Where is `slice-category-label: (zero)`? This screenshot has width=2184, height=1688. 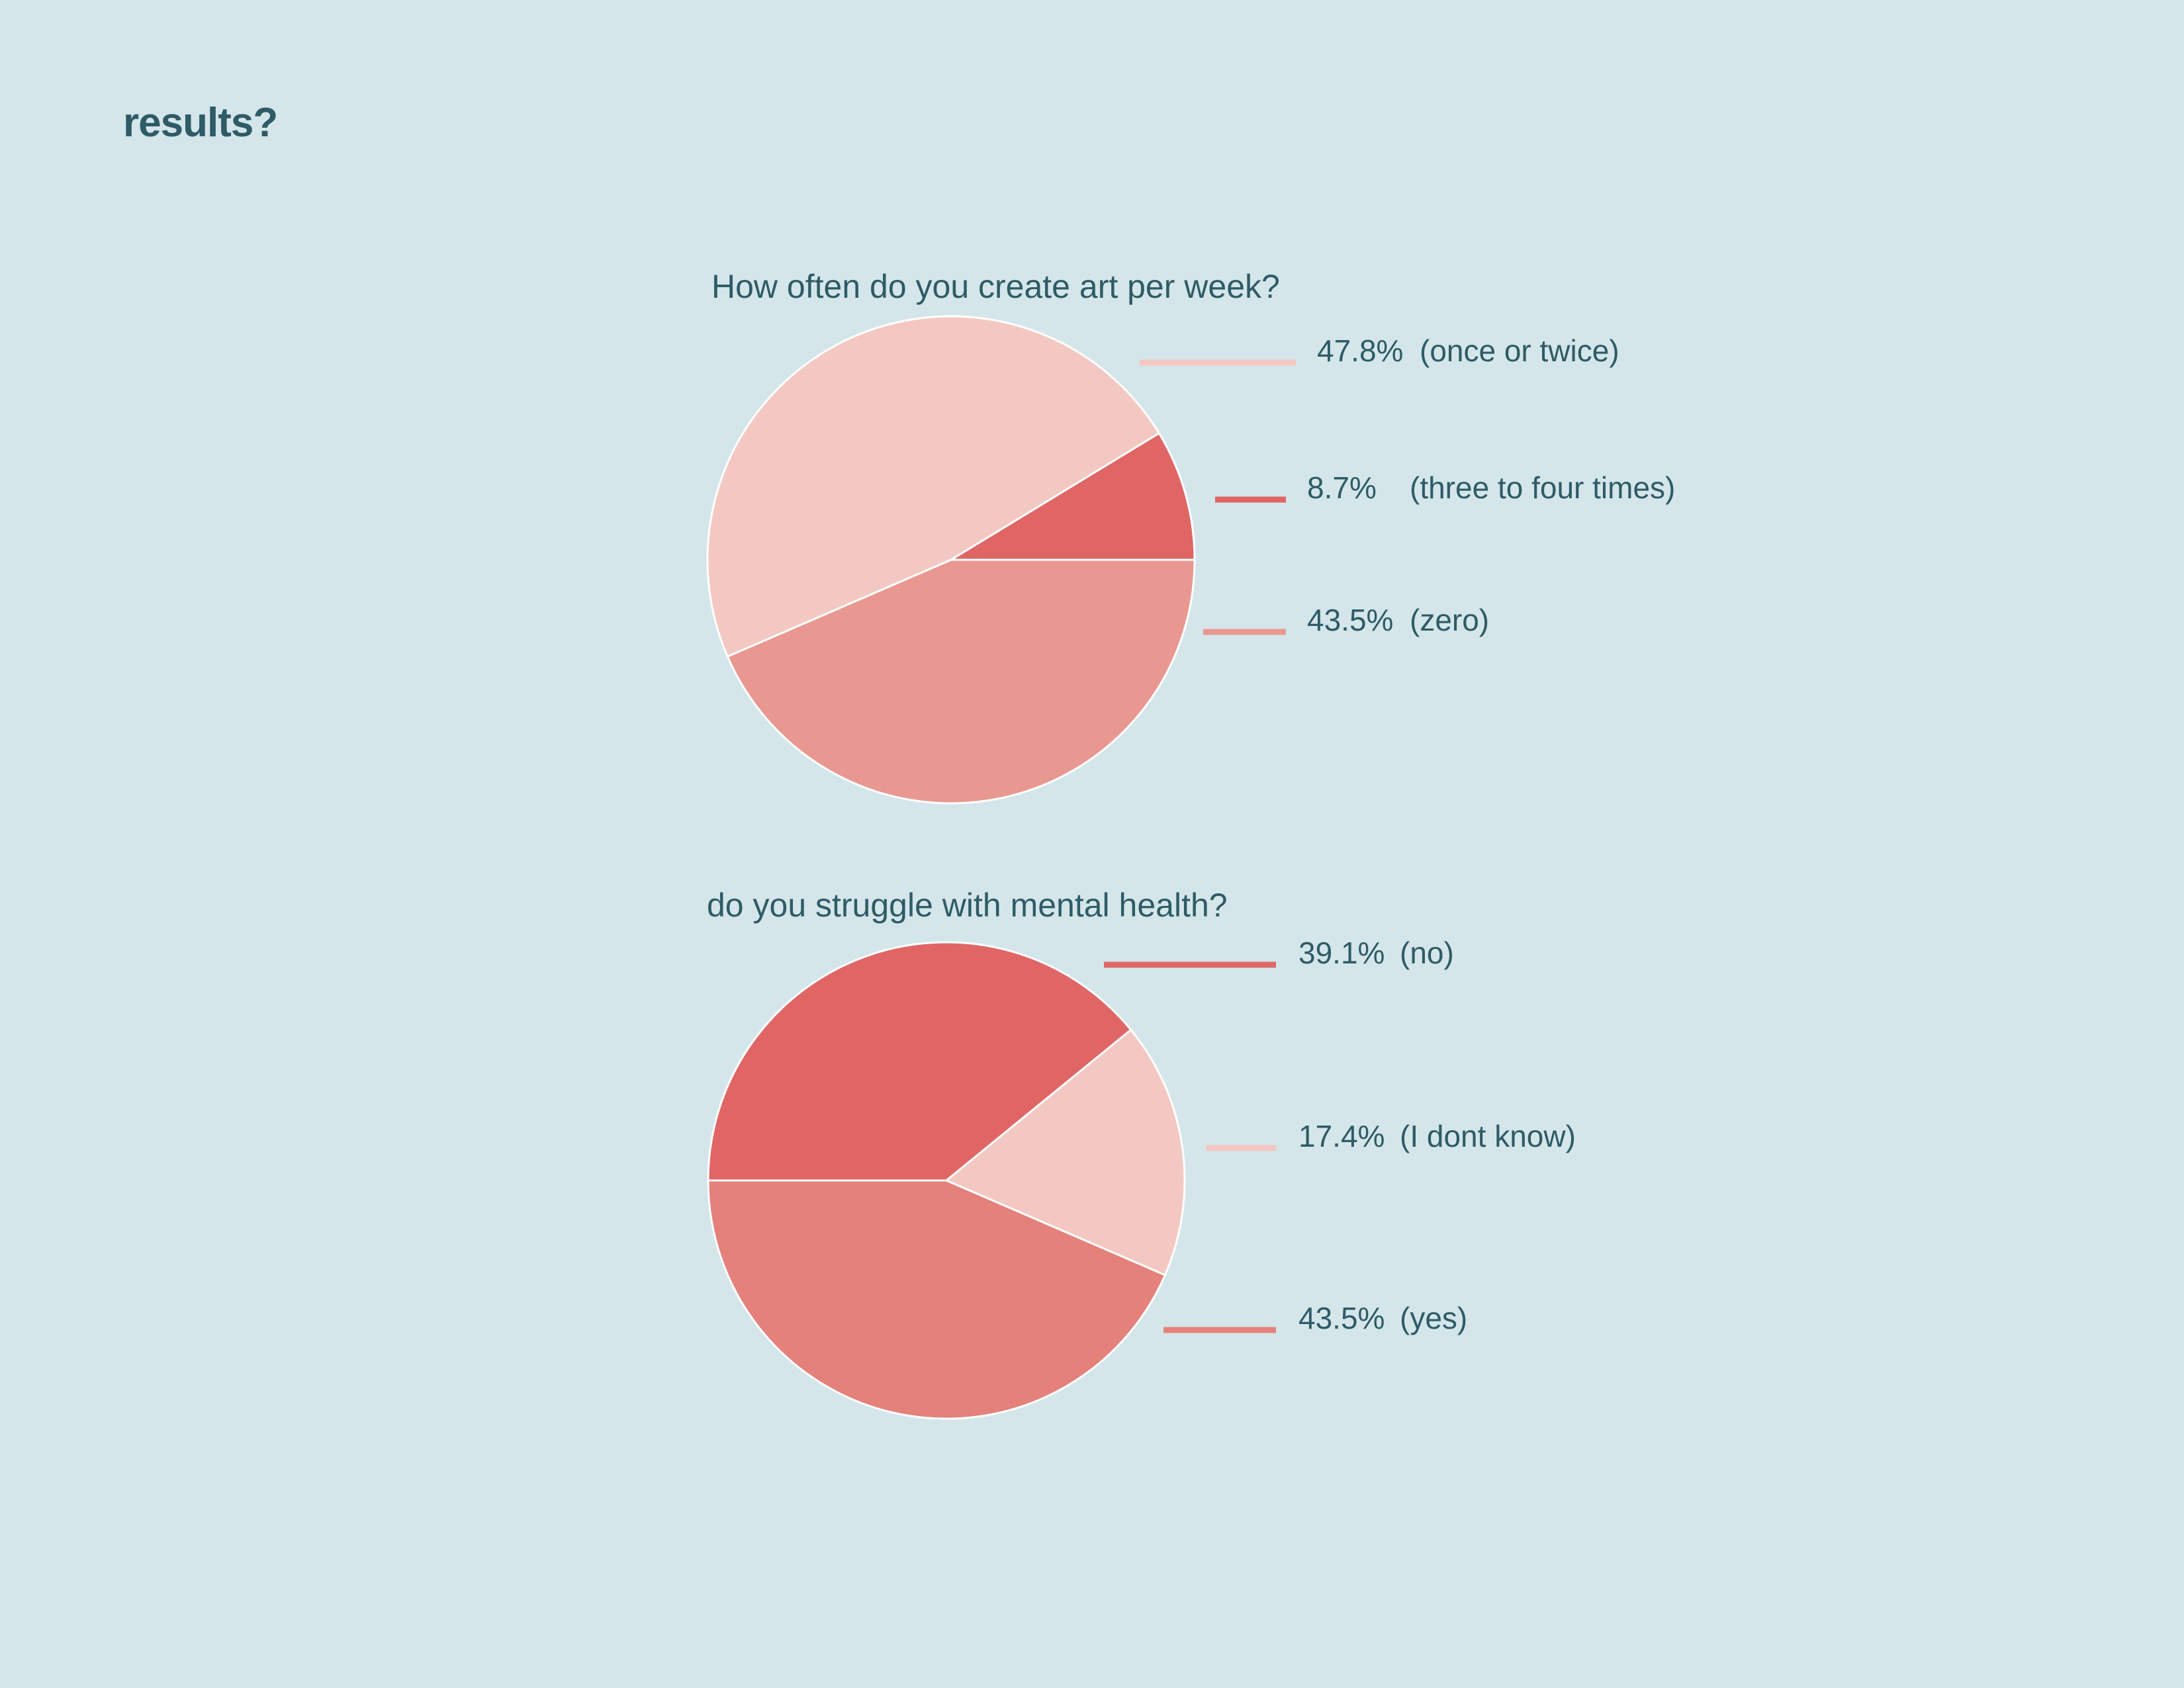 slice-category-label: (zero) is located at coordinates (1450, 620).